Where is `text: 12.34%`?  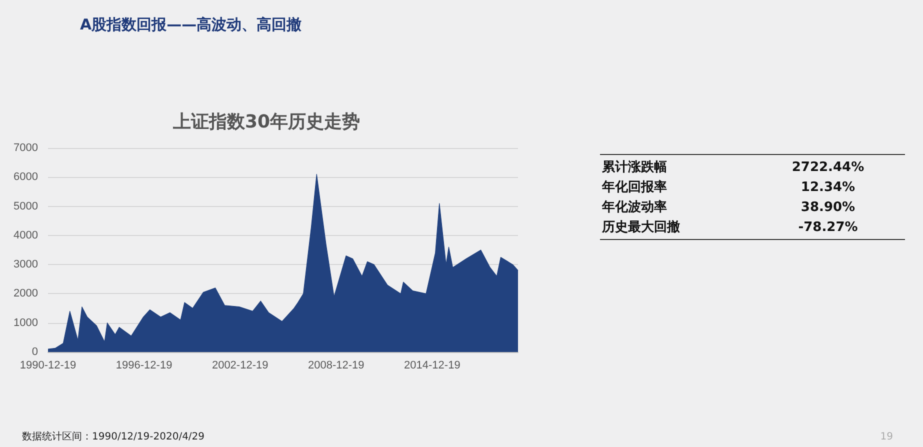 text: 12.34% is located at coordinates (828, 187).